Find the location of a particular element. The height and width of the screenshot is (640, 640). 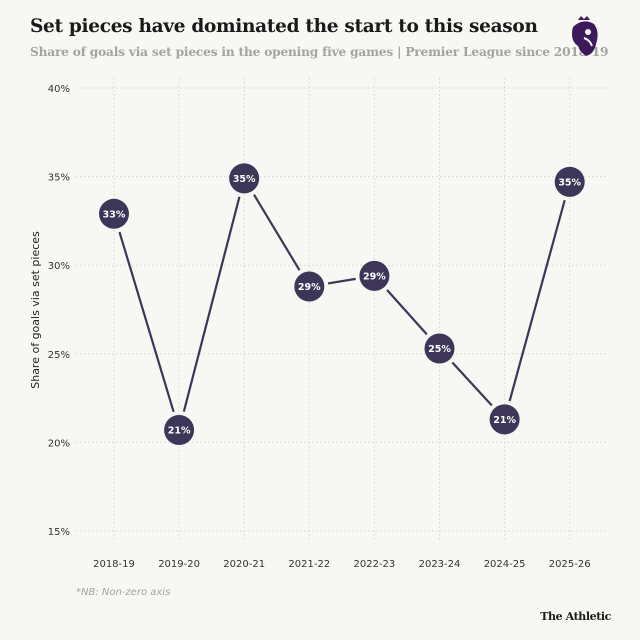

x-tick-label: 2022-23 is located at coordinates (375, 564).